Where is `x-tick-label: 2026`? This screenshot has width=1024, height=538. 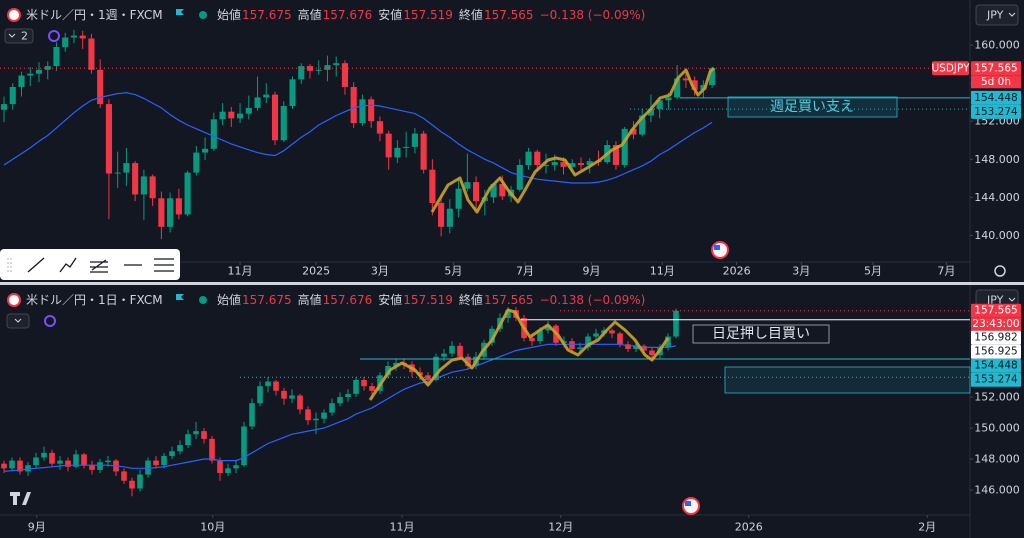 x-tick-label: 2026 is located at coordinates (737, 271).